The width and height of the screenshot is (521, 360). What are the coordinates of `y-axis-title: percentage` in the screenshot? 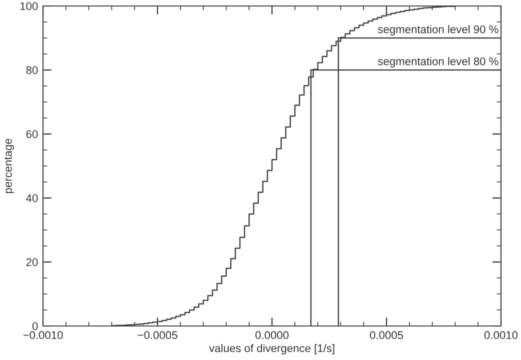 It's located at (9, 166).